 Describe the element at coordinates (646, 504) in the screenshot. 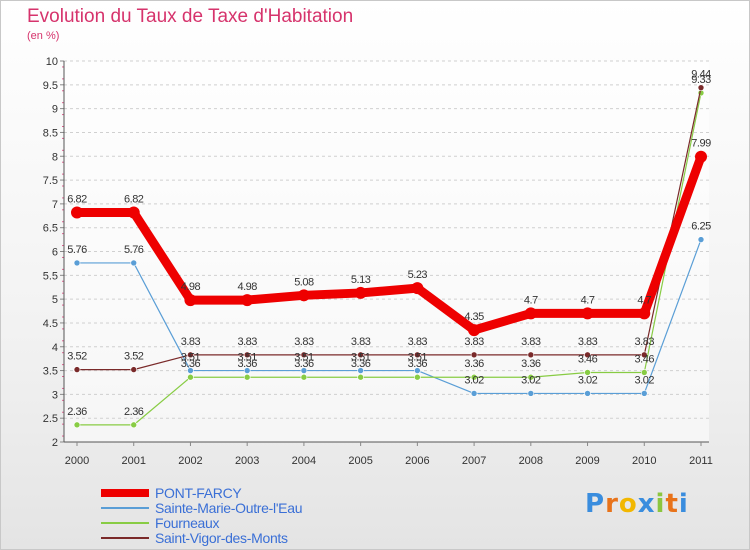

I see `logo-letter: x` at that location.